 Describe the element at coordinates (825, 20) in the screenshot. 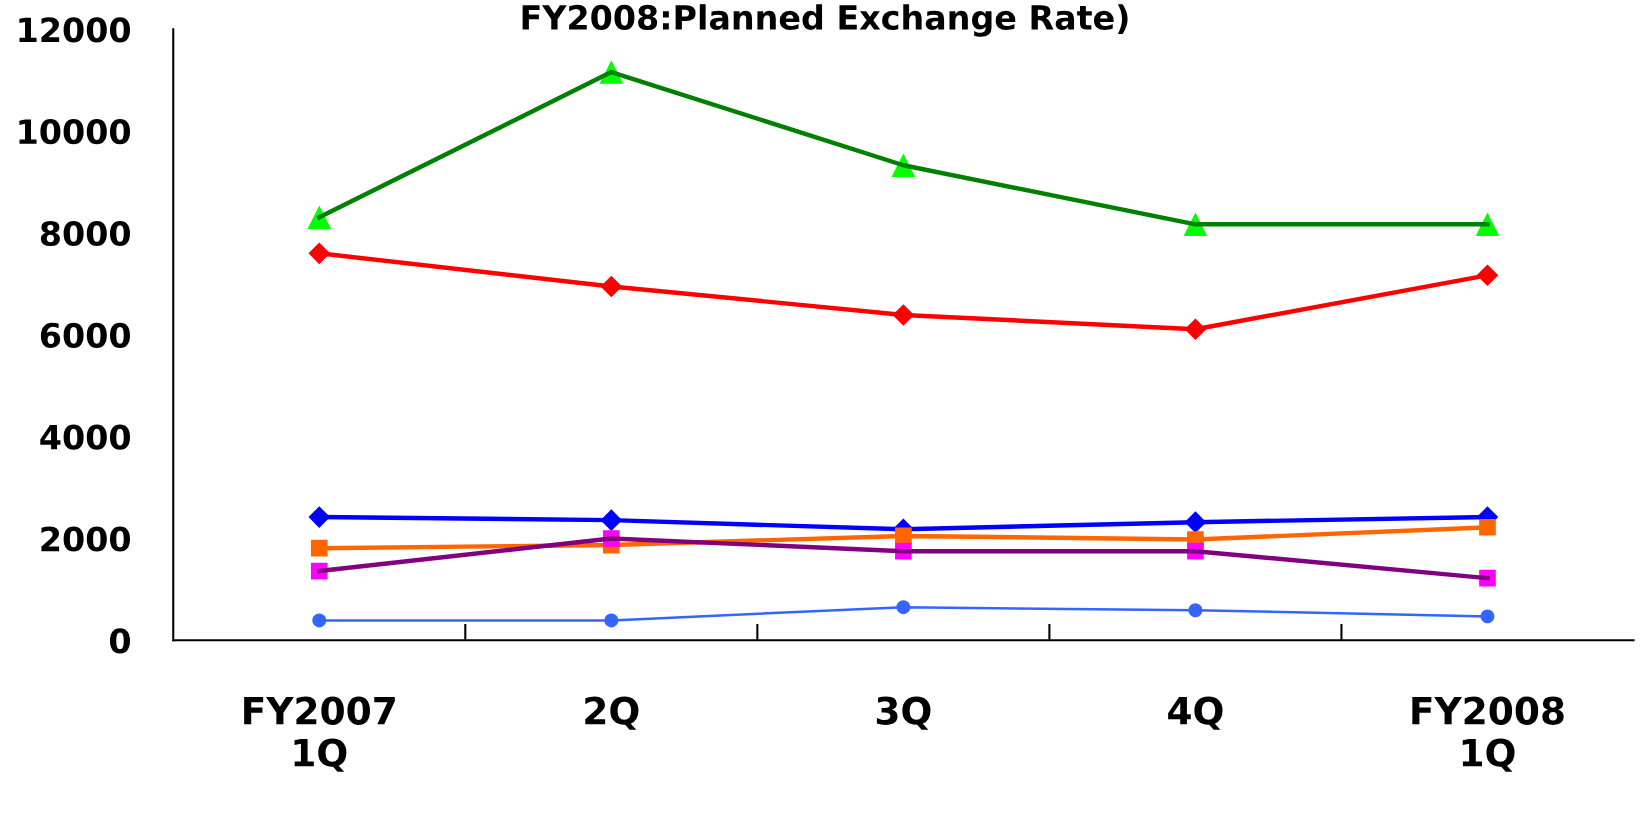

I see `chart-title: FY2008:Planned Exchange Rate)` at that location.